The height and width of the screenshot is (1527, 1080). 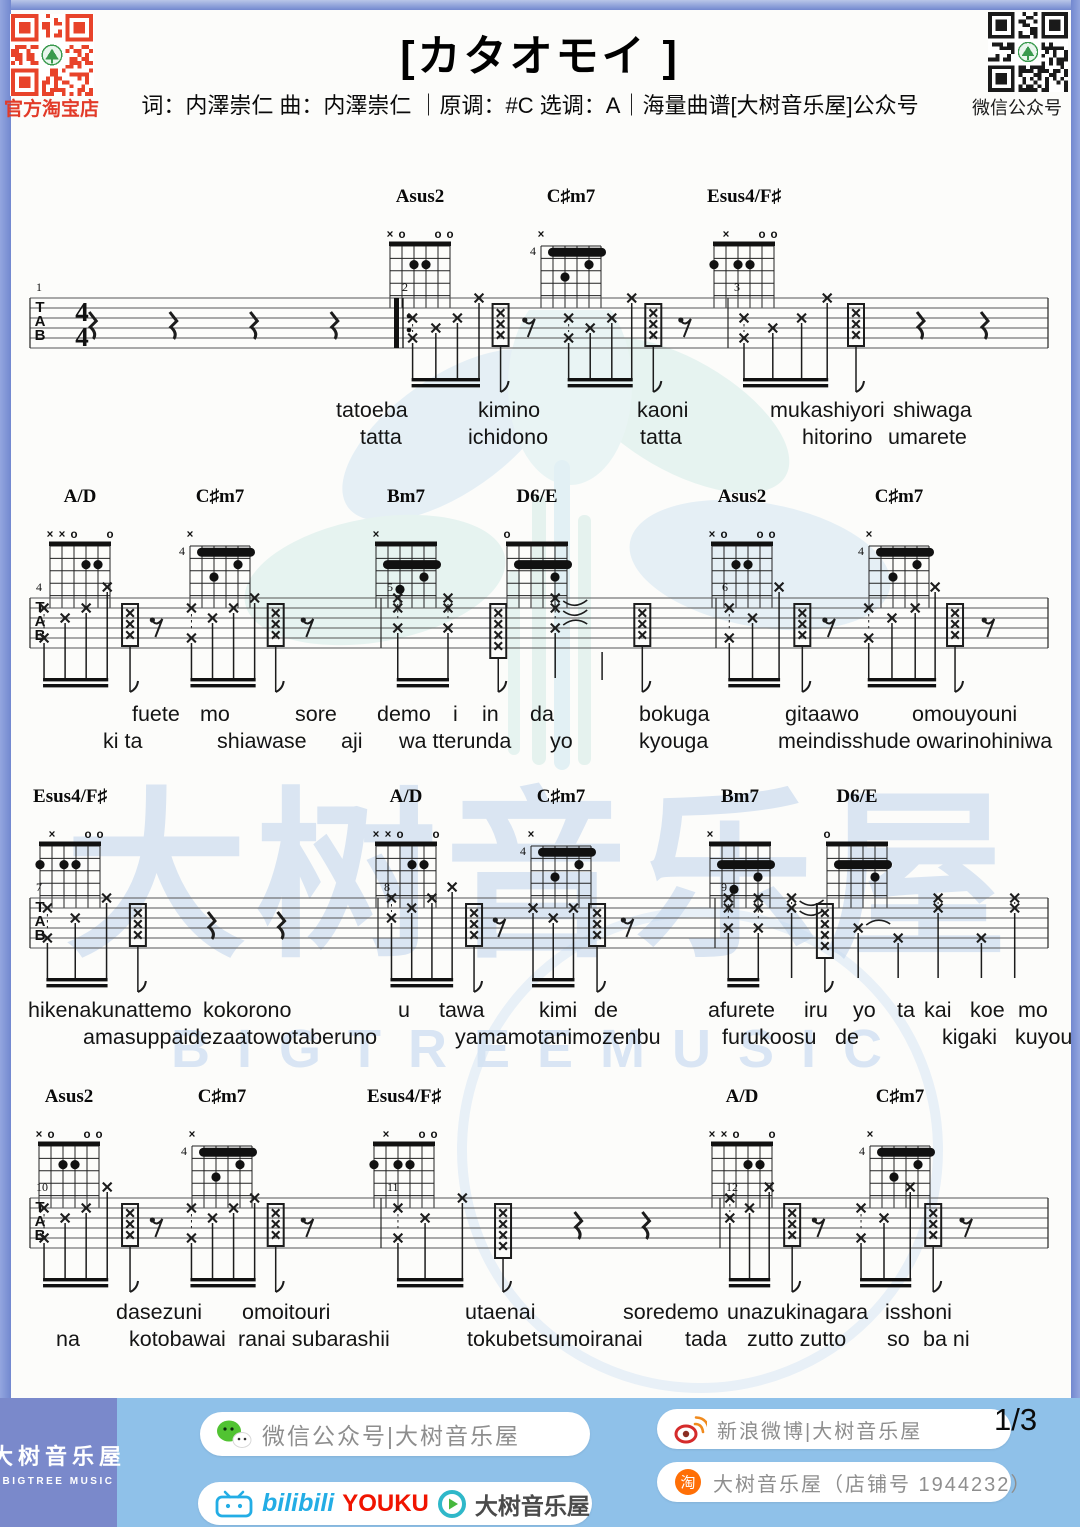 I want to click on lyric-token: kimi, so click(x=558, y=1010).